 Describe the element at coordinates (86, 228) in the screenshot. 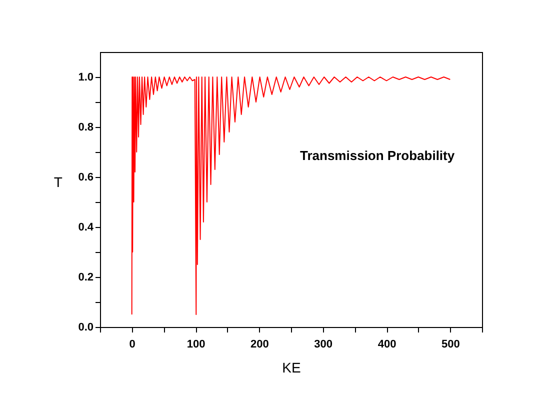

I see `y-tick-label: 0.4` at that location.